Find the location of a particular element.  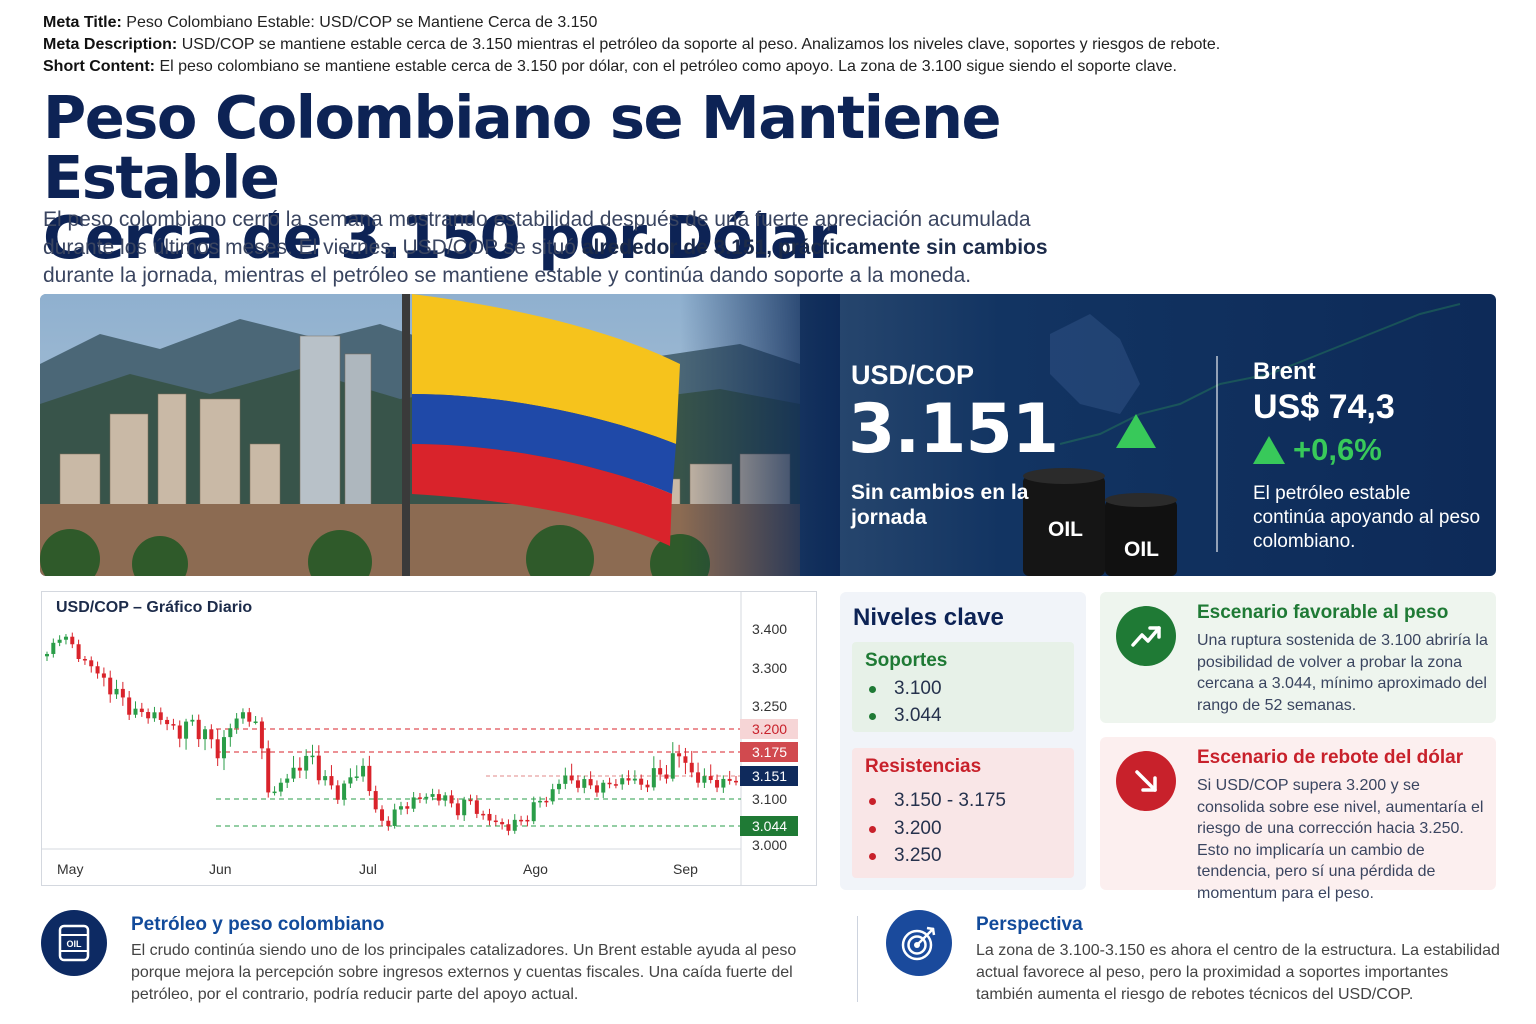

usdcop-value: 3.151 is located at coordinates (953, 429).